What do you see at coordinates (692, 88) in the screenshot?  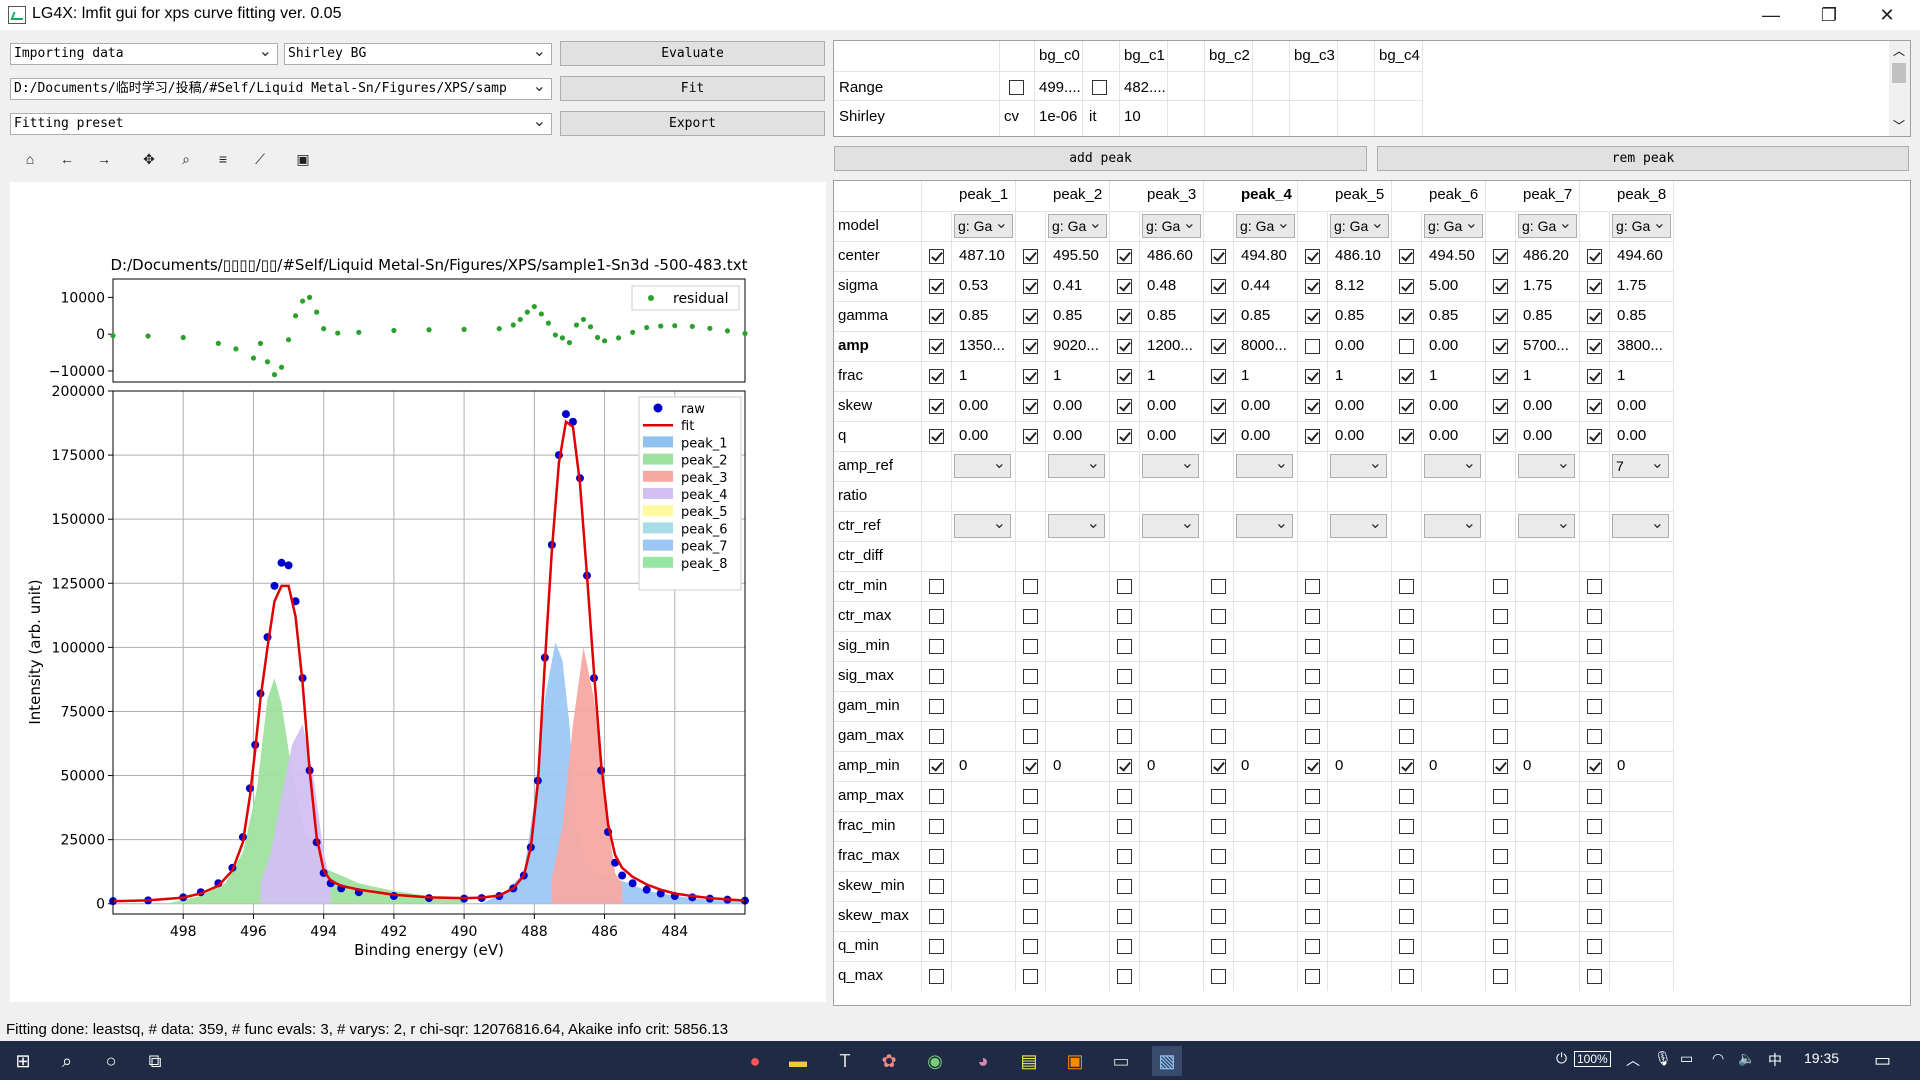 I see `fit-button: Fit` at bounding box center [692, 88].